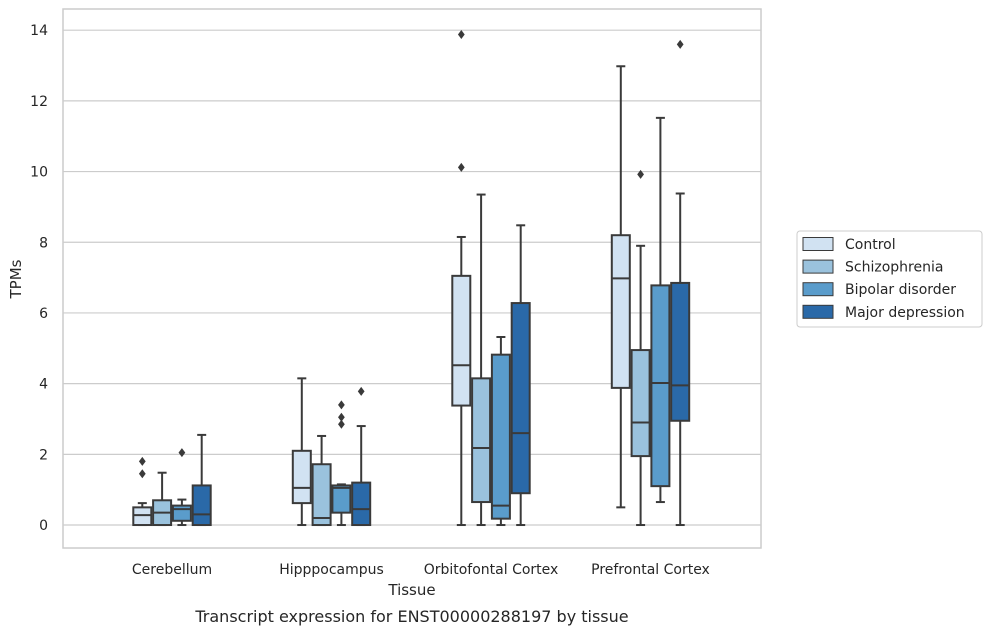 The width and height of the screenshot is (992, 634). I want to click on legend-label: Schizophrenia, so click(894, 268).